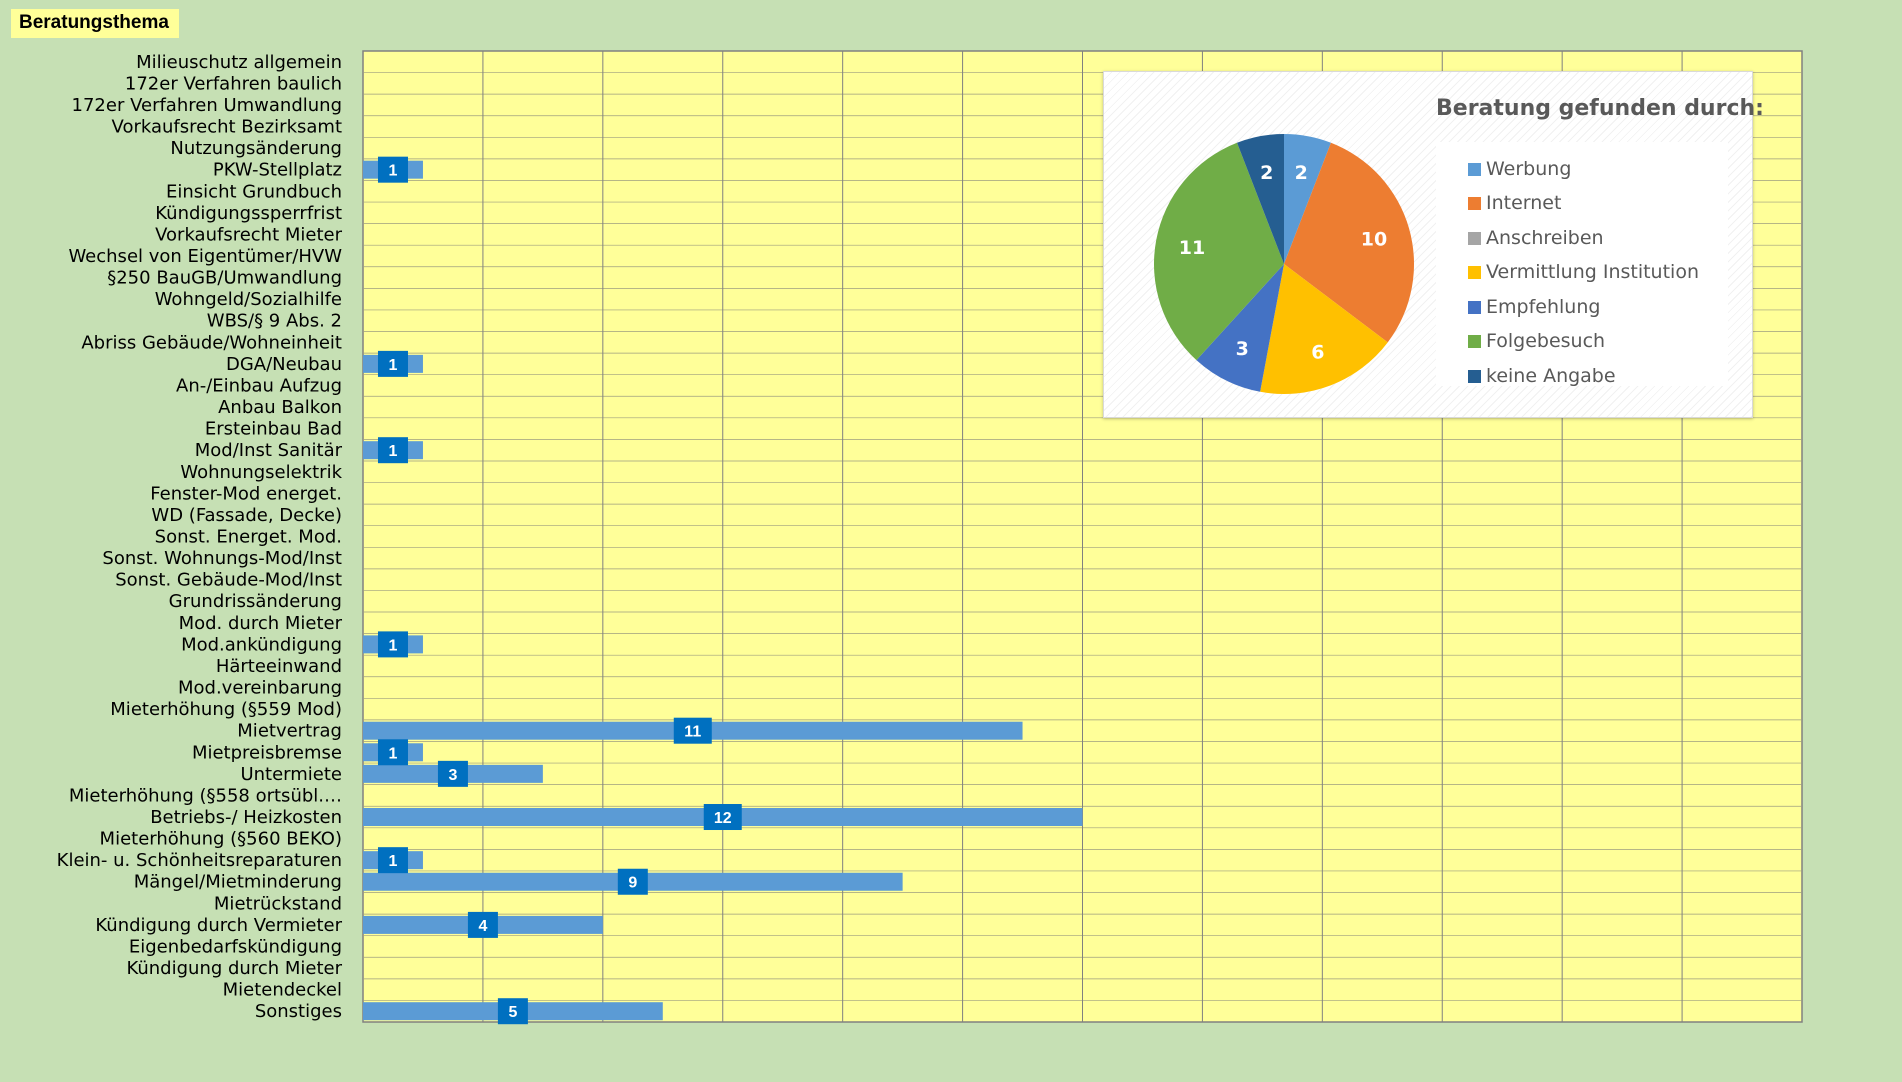  I want to click on legend-label: Folgebesuch, so click(1546, 341).